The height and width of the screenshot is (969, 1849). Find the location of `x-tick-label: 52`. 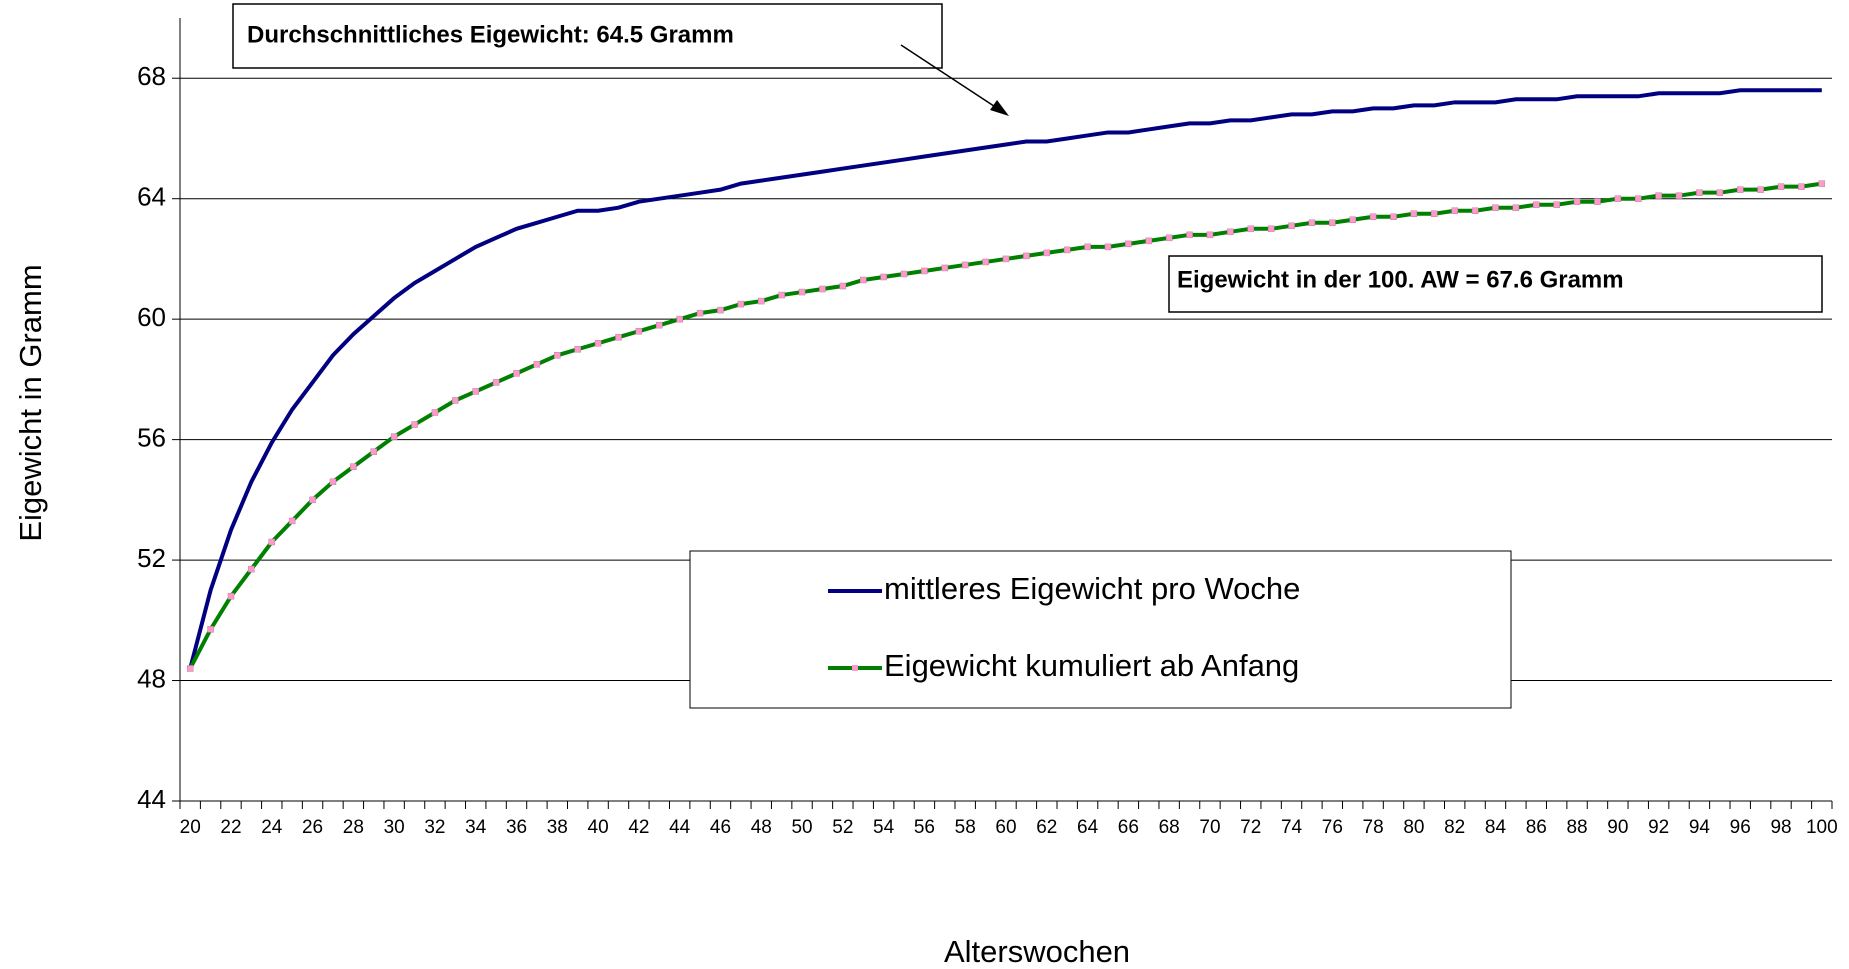

x-tick-label: 52 is located at coordinates (842, 827).